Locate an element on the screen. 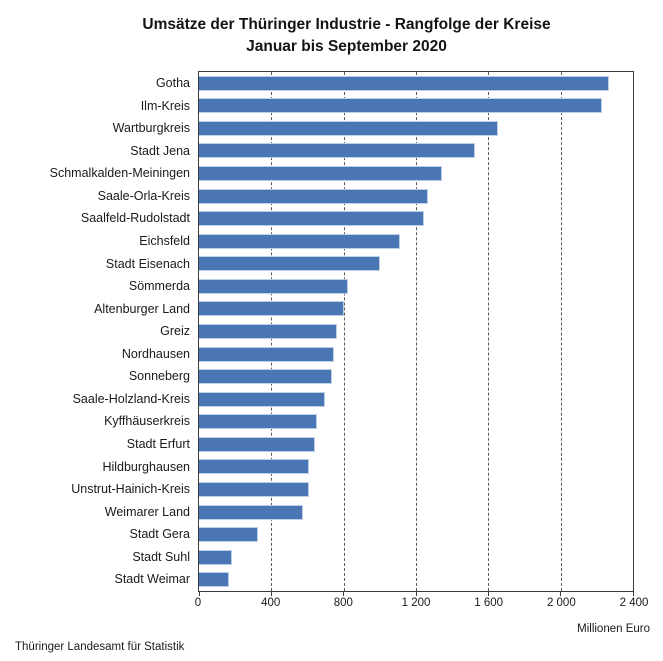 This screenshot has height=661, width=663. bar-saale-holzland-kreis is located at coordinates (262, 399).